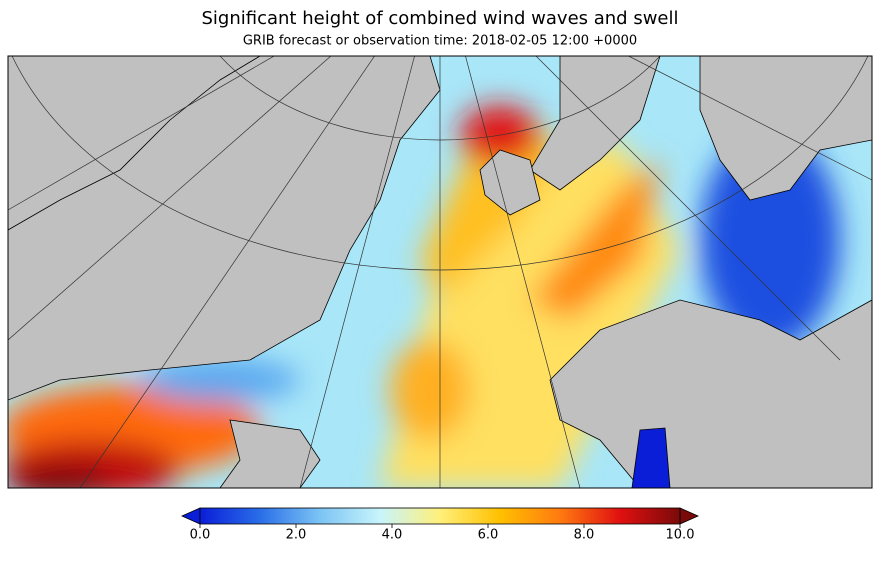 This screenshot has width=880, height=580. Describe the element at coordinates (200, 535) in the screenshot. I see `colorbar-tick-label: 0.0` at that location.